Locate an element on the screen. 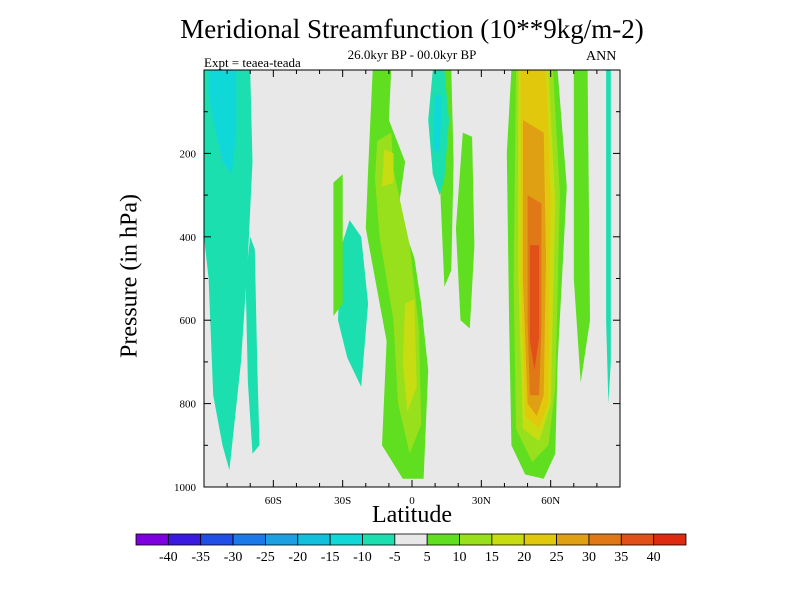 This screenshot has width=800, height=600. colorbar-label: -40 is located at coordinates (168, 557).